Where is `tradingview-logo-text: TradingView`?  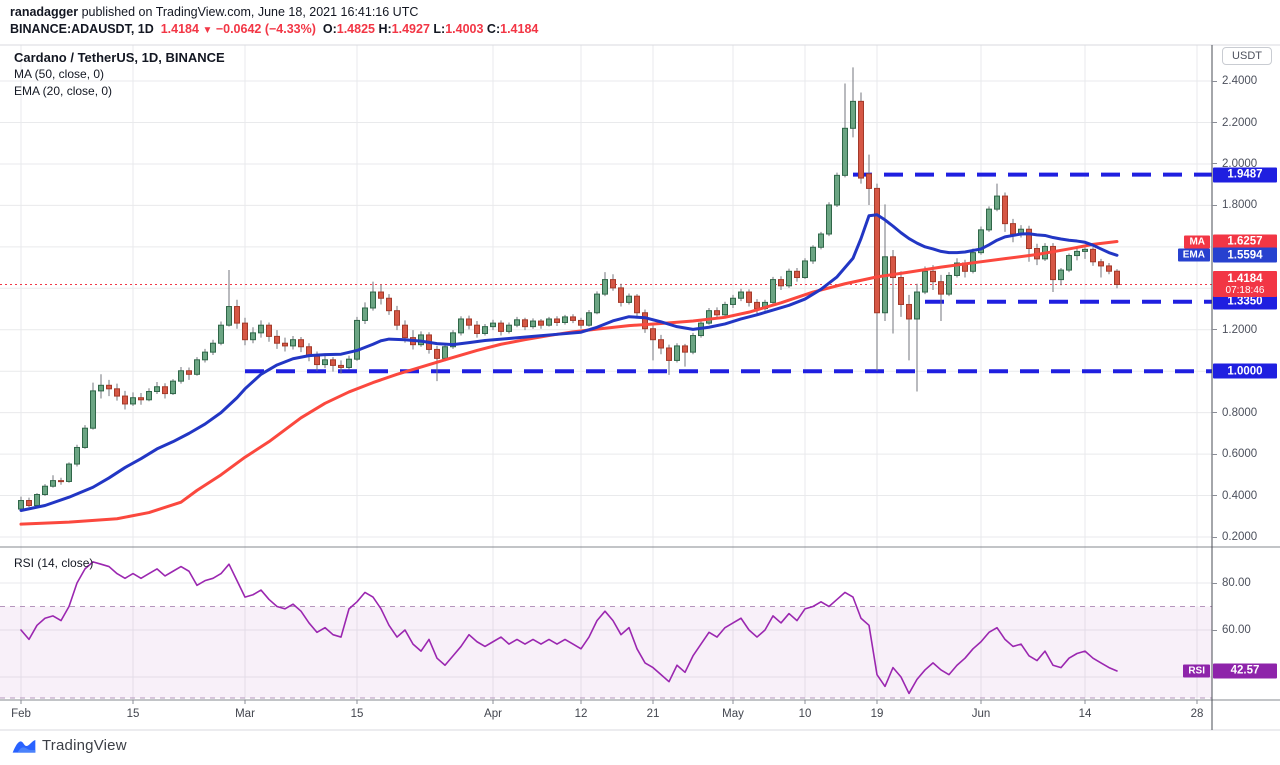 tradingview-logo-text: TradingView is located at coordinates (84, 745).